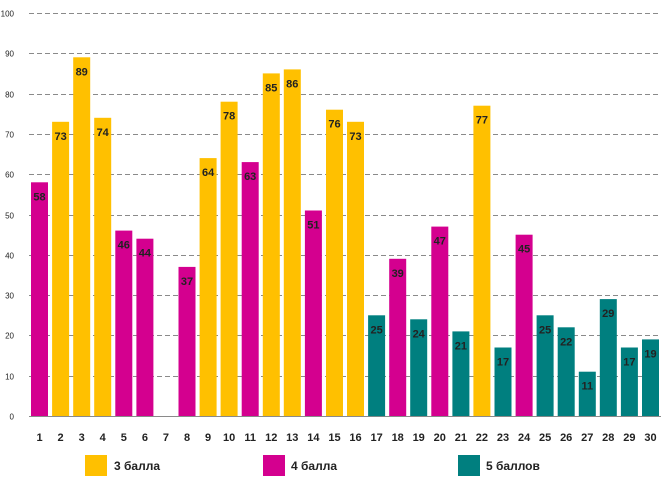 Image resolution: width=669 pixels, height=490 pixels. Describe the element at coordinates (166, 438) in the screenshot. I see `x-tick-label: 7` at that location.